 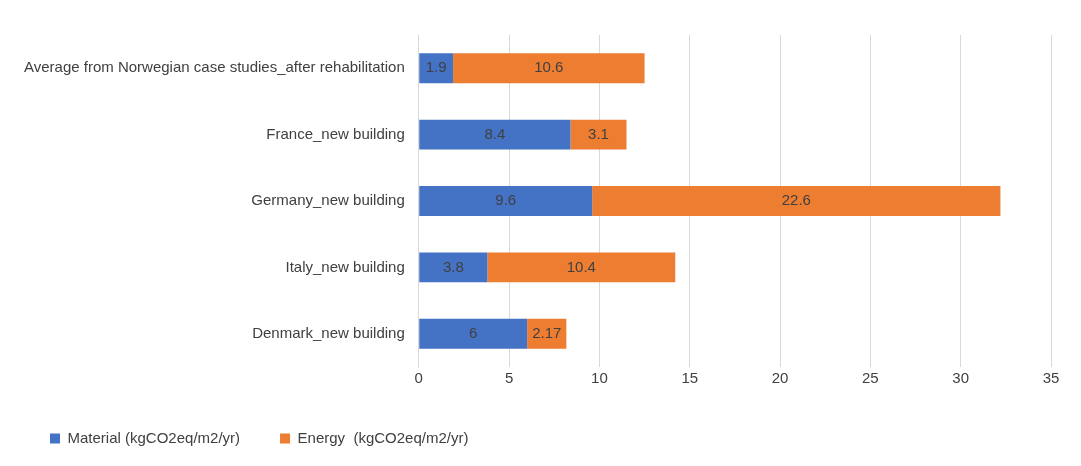 What do you see at coordinates (418, 378) in the screenshot?
I see `x-tick-label: 0` at bounding box center [418, 378].